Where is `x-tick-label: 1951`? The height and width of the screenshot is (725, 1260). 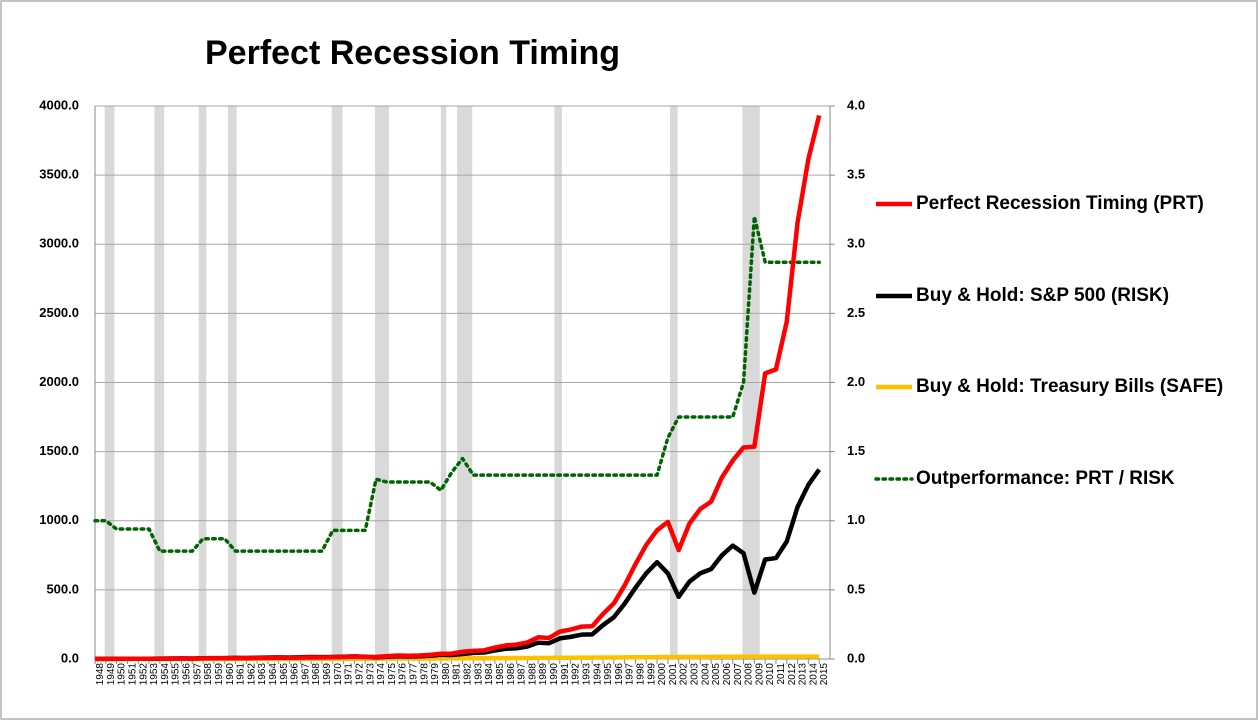
x-tick-label: 1951 is located at coordinates (132, 674).